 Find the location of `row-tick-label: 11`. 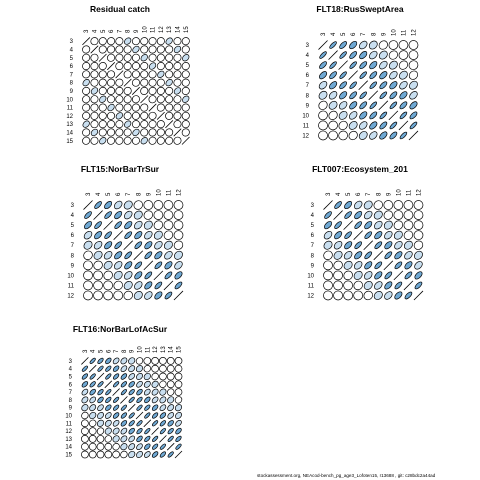

row-tick-label: 11 is located at coordinates (306, 126).